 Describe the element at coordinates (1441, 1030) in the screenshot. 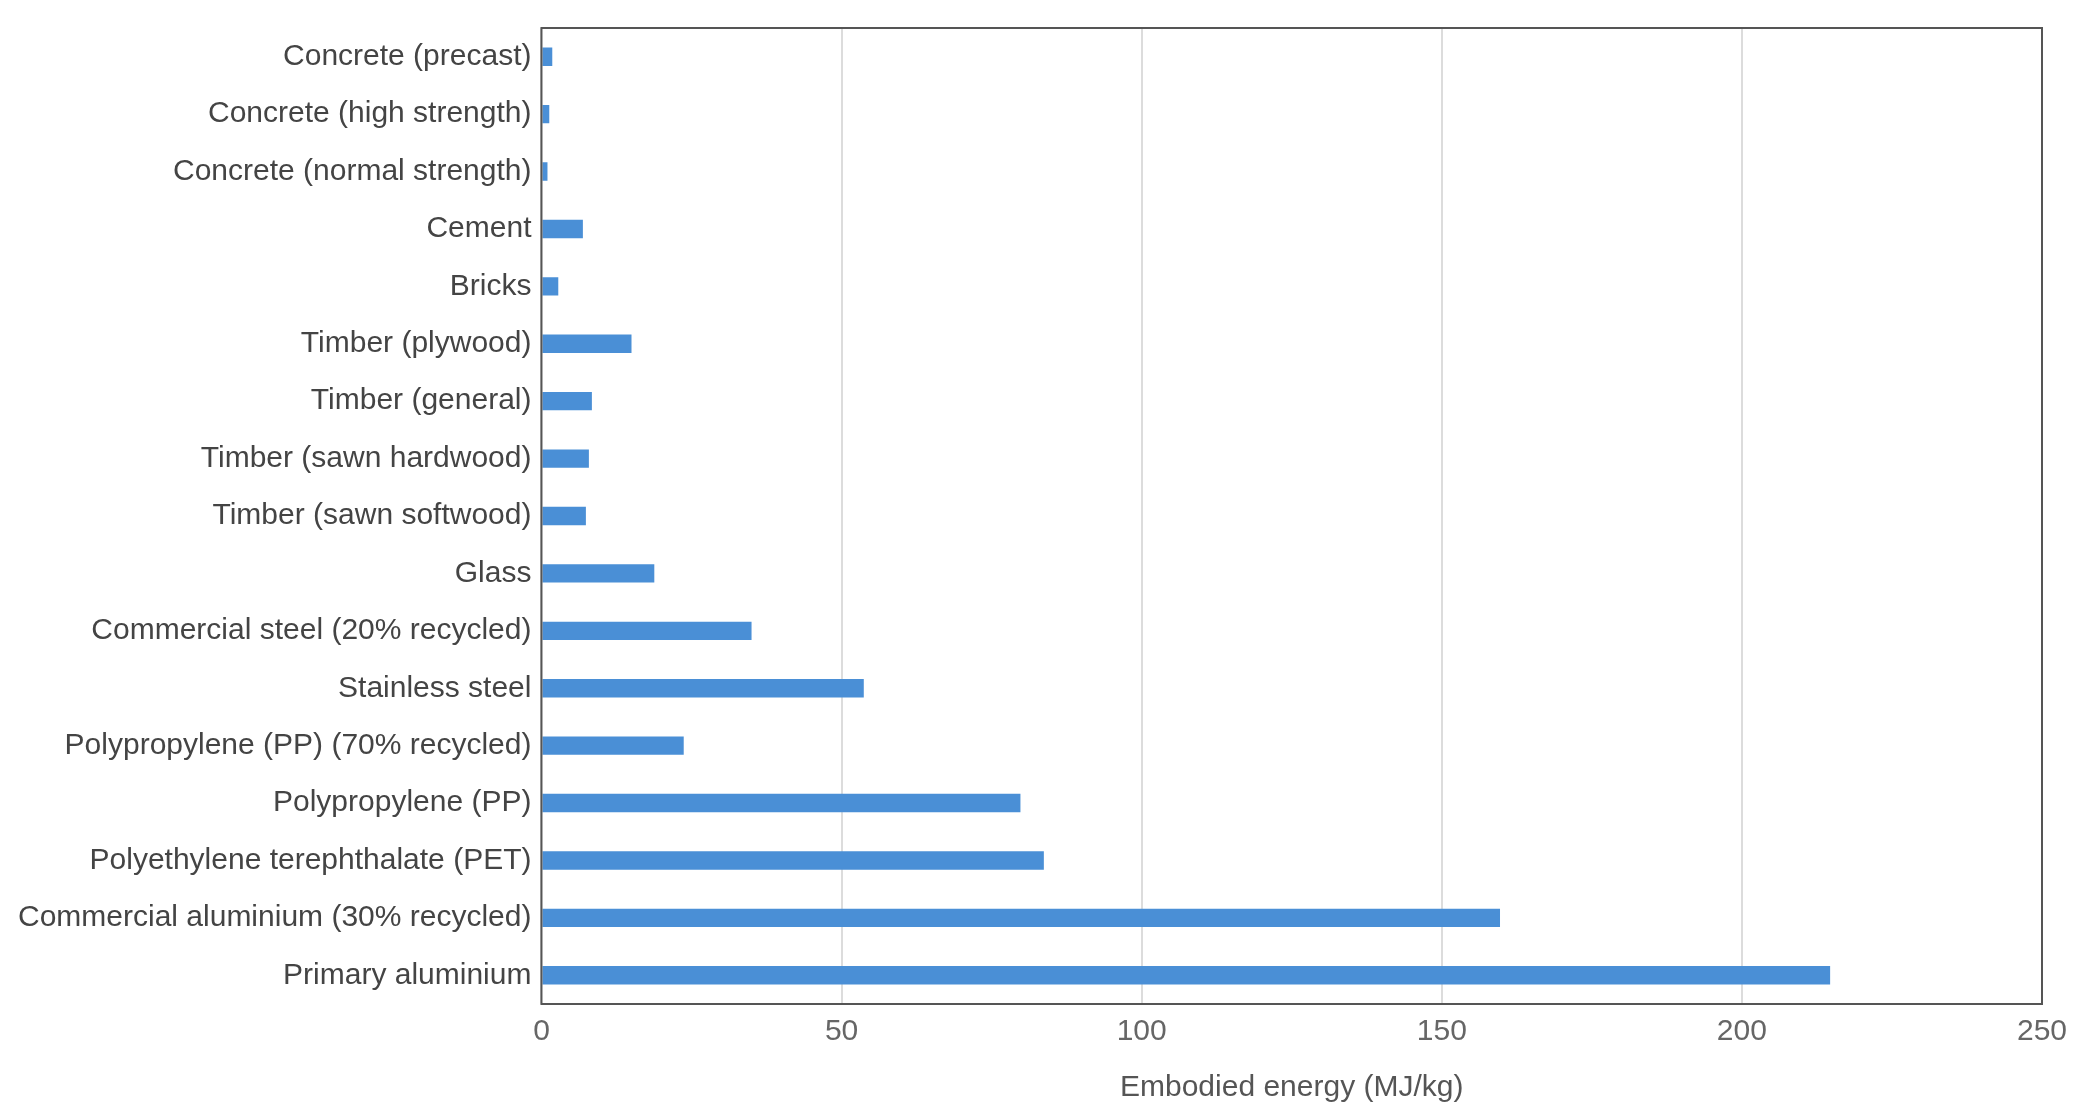

I see `x-tick-label: 150` at that location.